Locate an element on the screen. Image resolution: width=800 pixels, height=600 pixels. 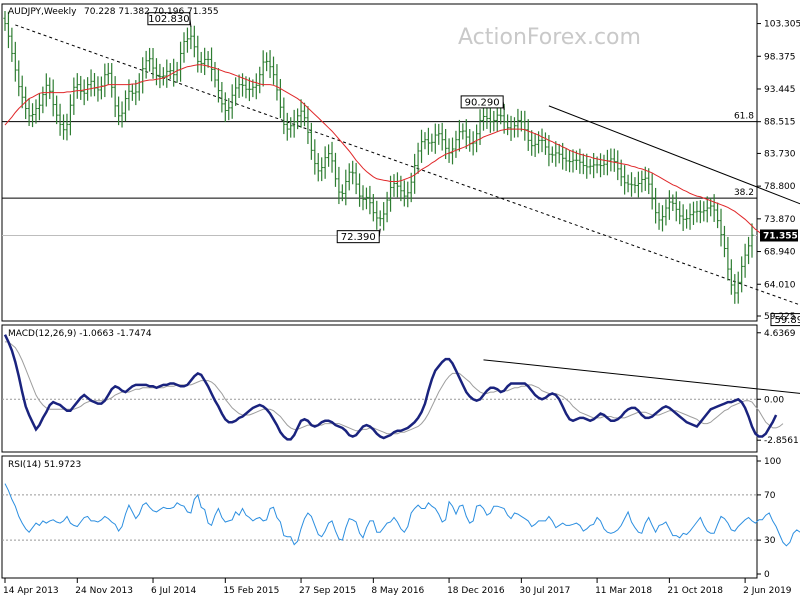
price-ohlc-header: 70.228 71.382 70.196 71.355 is located at coordinates (151, 12).